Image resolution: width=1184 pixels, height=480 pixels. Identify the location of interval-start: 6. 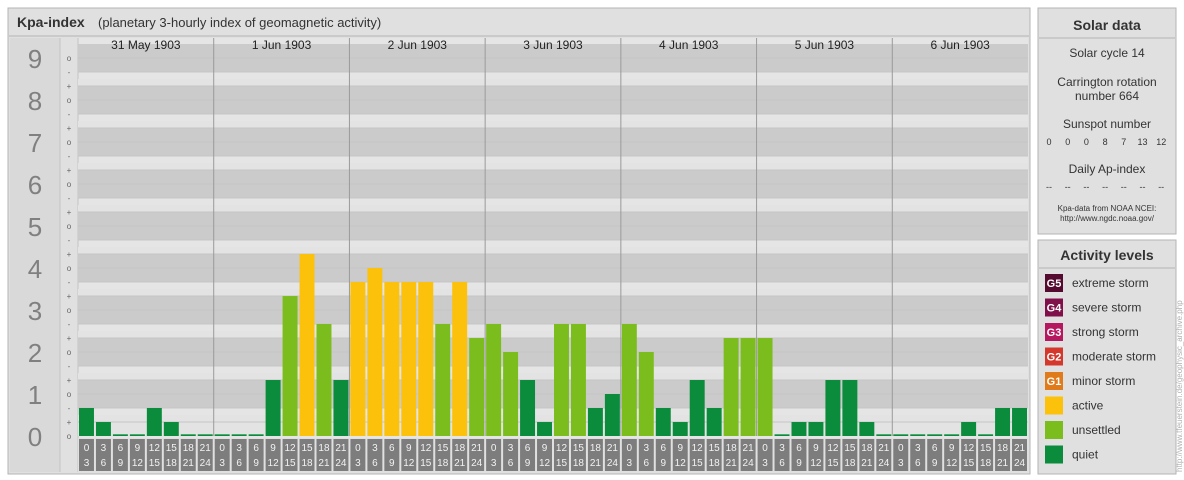
(256, 448).